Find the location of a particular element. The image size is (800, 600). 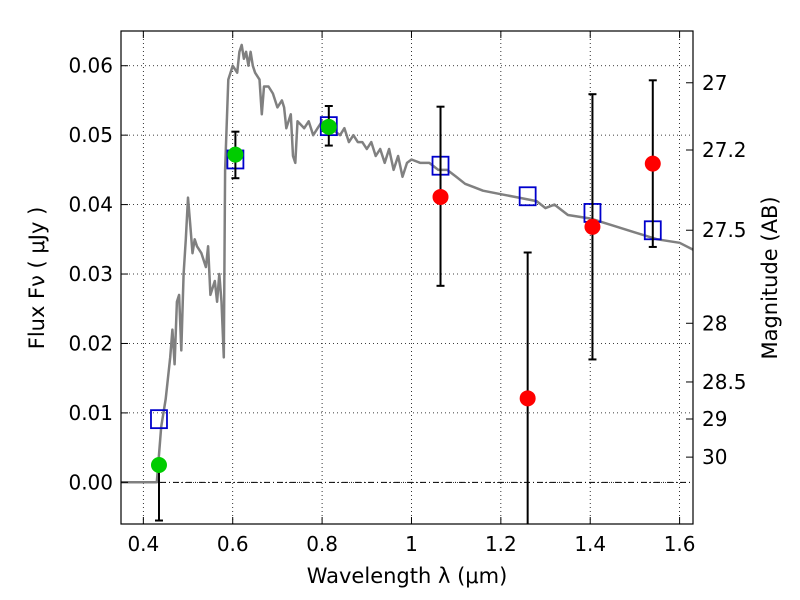

magnitude-tick-label: 27.2 is located at coordinates (724, 150).